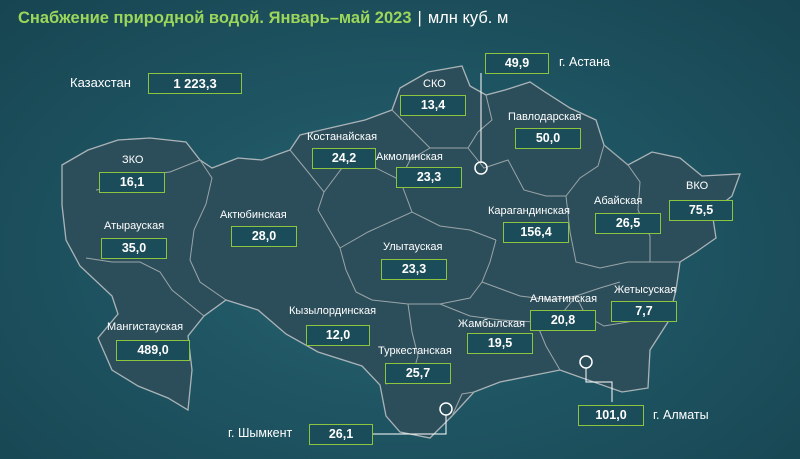 The image size is (800, 459). I want to click on region-value-turkestan: 25,7, so click(418, 373).